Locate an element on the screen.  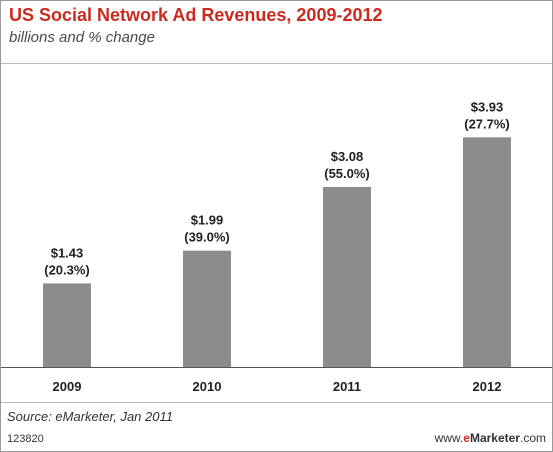
x-tick-2010: 2010 is located at coordinates (207, 386).